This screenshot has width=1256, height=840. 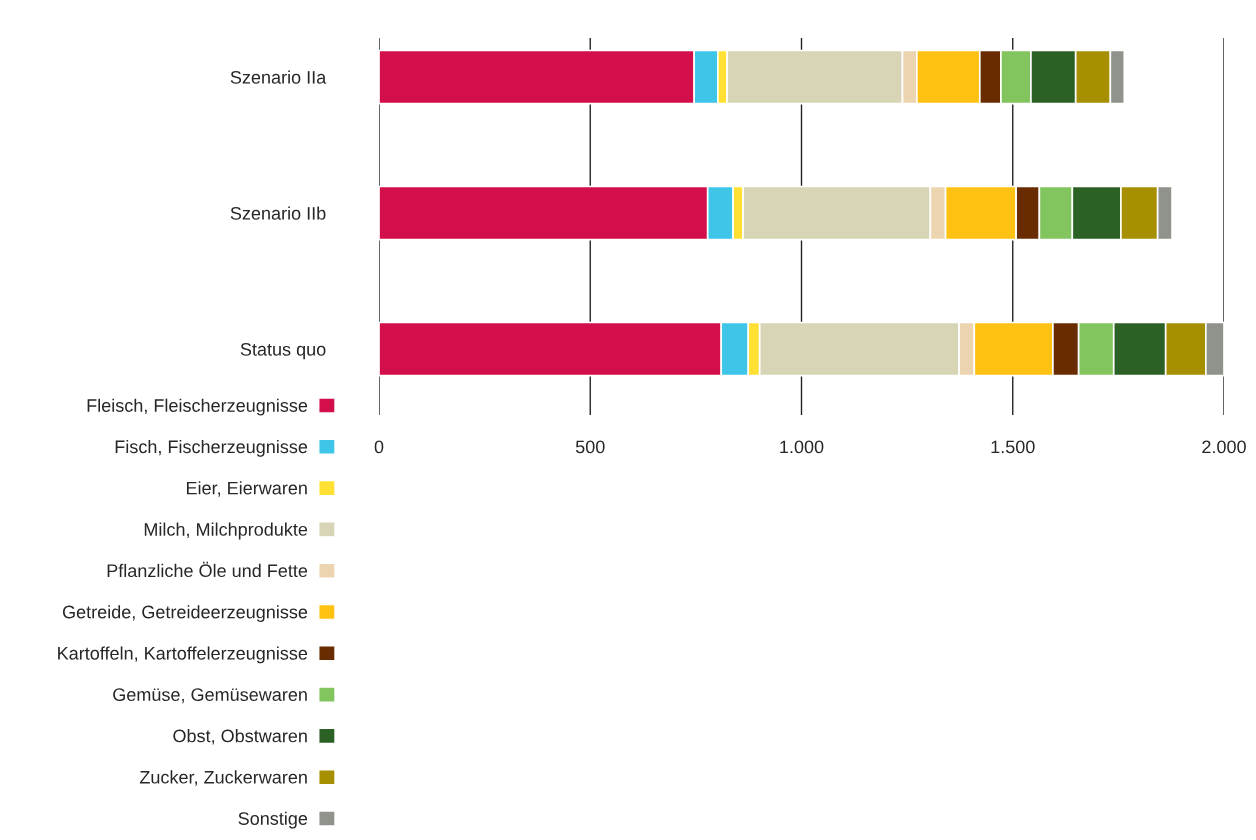 What do you see at coordinates (379, 447) in the screenshot?
I see `x-tick-label: 0` at bounding box center [379, 447].